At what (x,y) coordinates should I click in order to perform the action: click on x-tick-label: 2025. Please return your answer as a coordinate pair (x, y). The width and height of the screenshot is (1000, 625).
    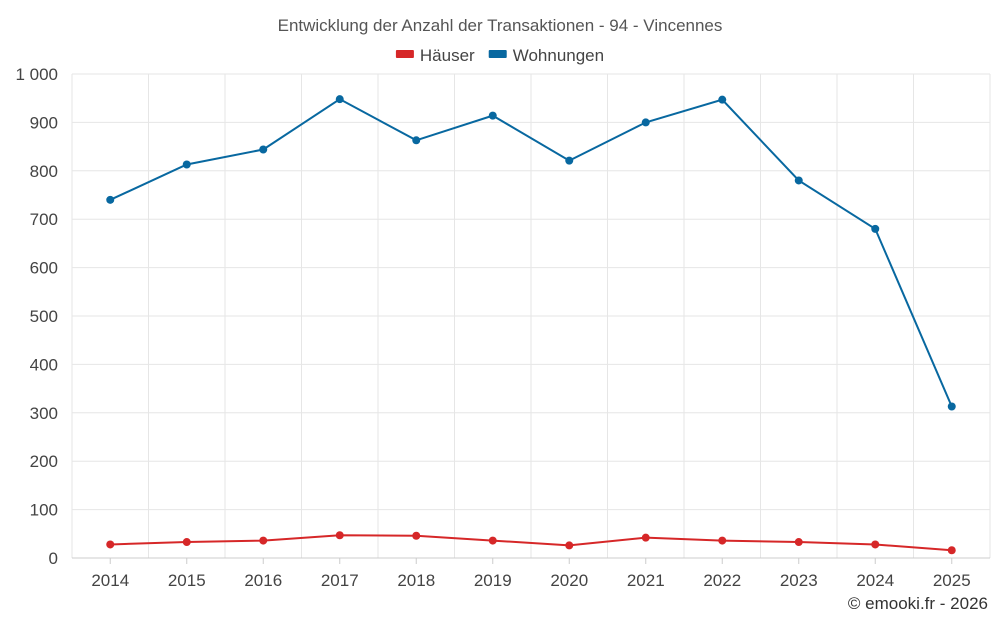
    Looking at the image, I should click on (952, 580).